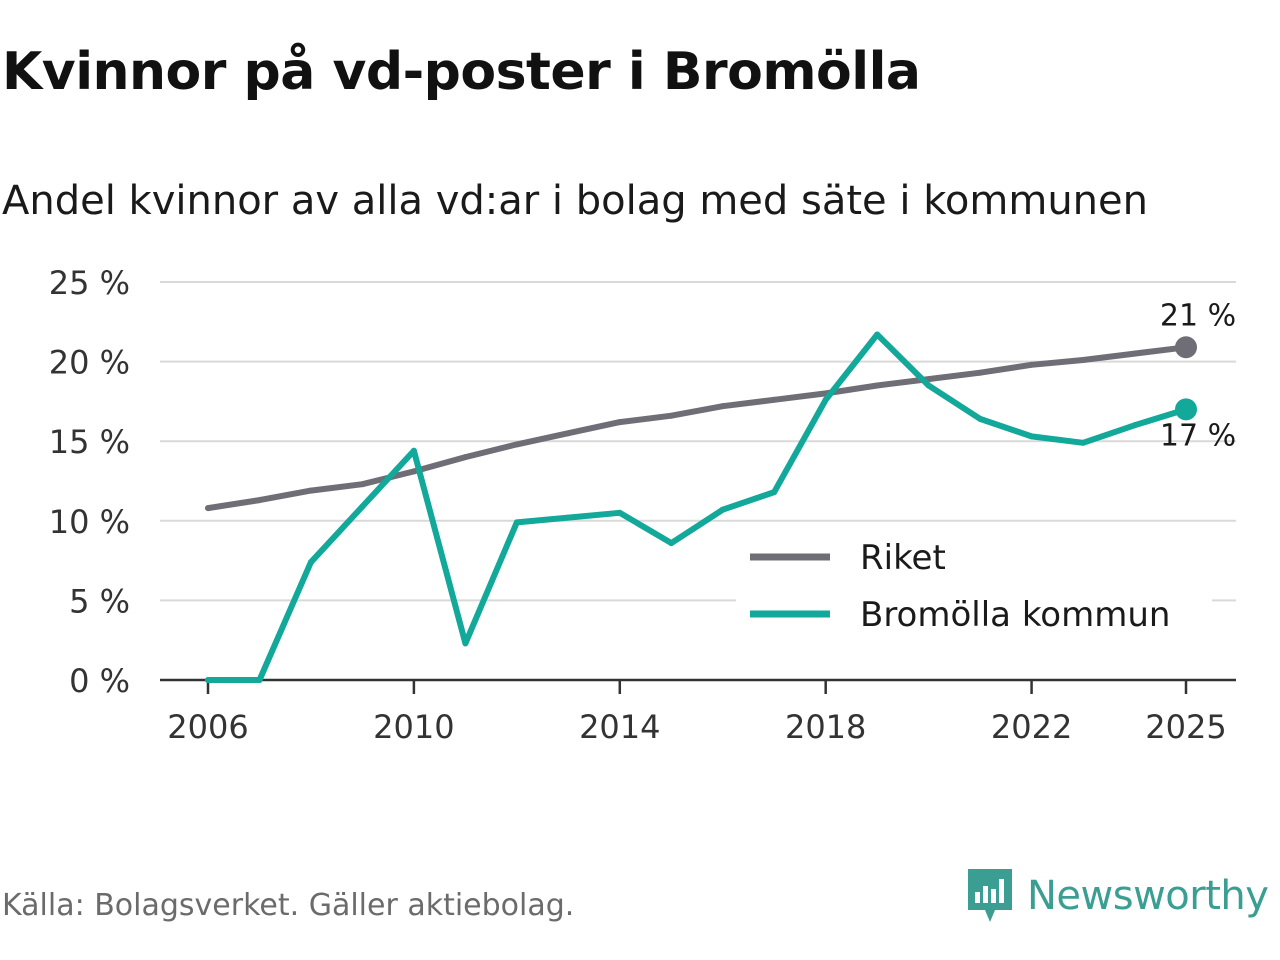 The width and height of the screenshot is (1280, 960). Describe the element at coordinates (1198, 315) in the screenshot. I see `end-label-riket: 21 %` at that location.